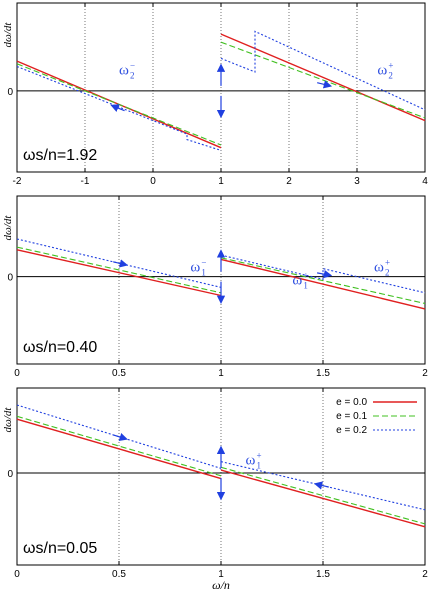 This screenshot has height=593, width=430. What do you see at coordinates (376, 416) in the screenshot?
I see `legend: e = 0.0 e = 0.1 e = 0.2` at bounding box center [376, 416].